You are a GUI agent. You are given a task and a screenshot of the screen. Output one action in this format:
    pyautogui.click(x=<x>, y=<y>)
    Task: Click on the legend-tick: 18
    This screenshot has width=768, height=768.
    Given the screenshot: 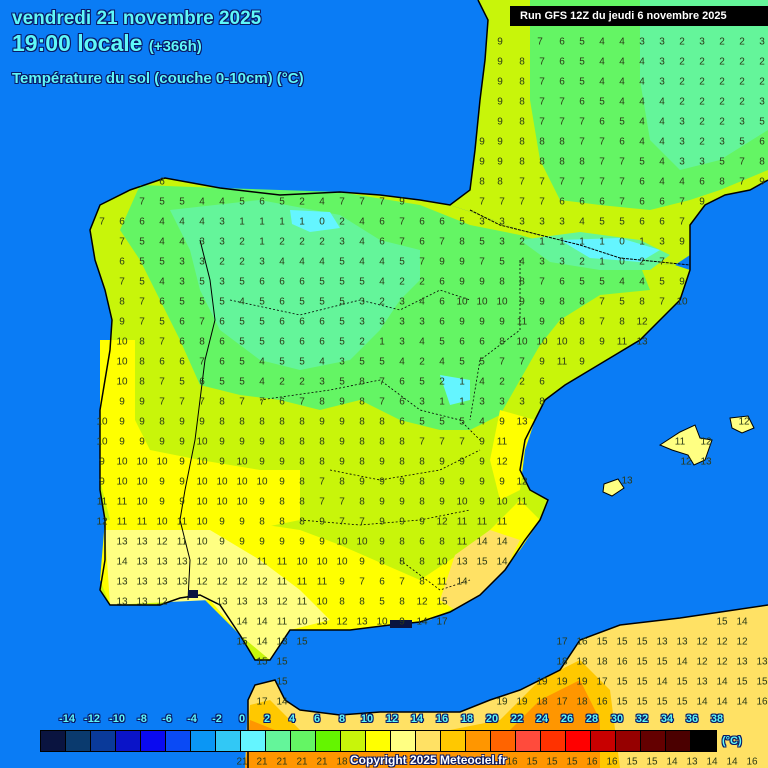 What is the action you would take?
    pyautogui.click(x=467, y=719)
    